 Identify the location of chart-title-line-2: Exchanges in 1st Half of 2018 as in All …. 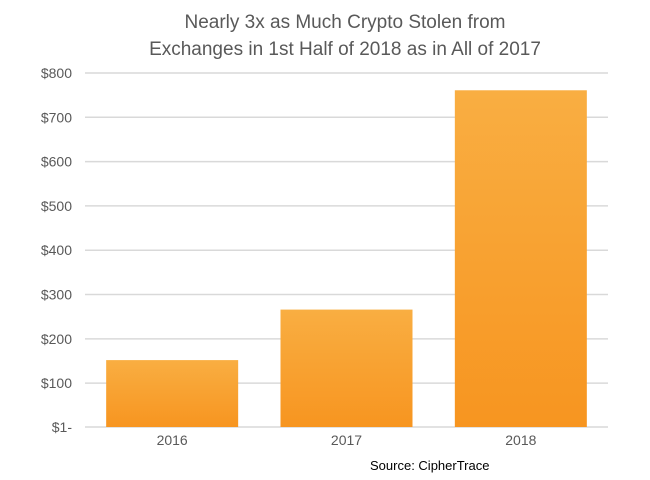
(345, 49).